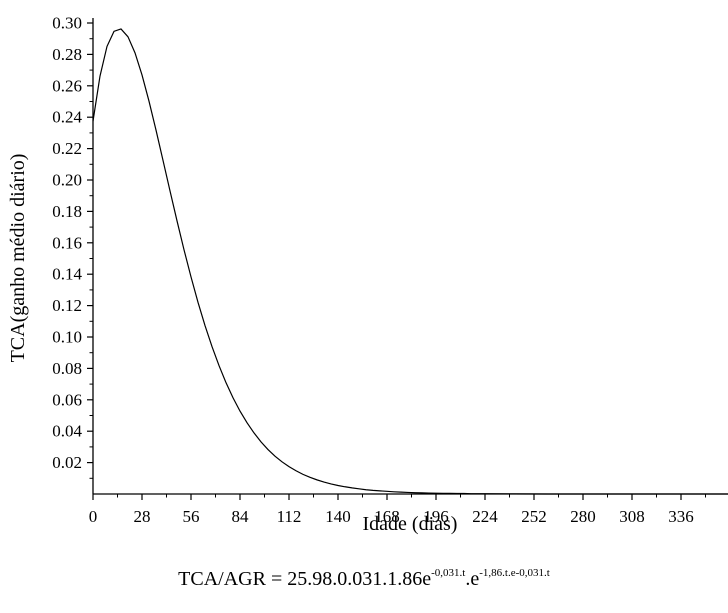 This screenshot has width=728, height=613. Describe the element at coordinates (305, 579) in the screenshot. I see `equation-base: TCA/AGR = 25.98.0.031.1.86e` at that location.